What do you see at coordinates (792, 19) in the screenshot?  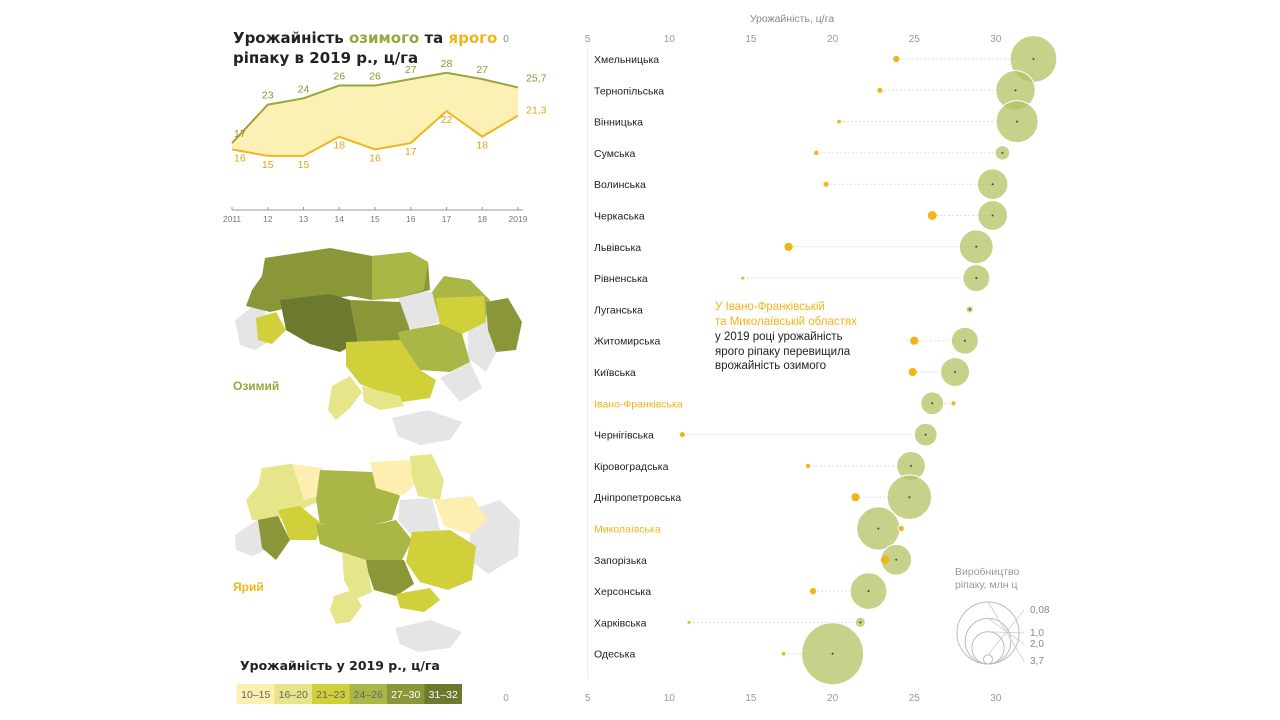 I see `x-axis-title: Урожайність, ц/га` at bounding box center [792, 19].